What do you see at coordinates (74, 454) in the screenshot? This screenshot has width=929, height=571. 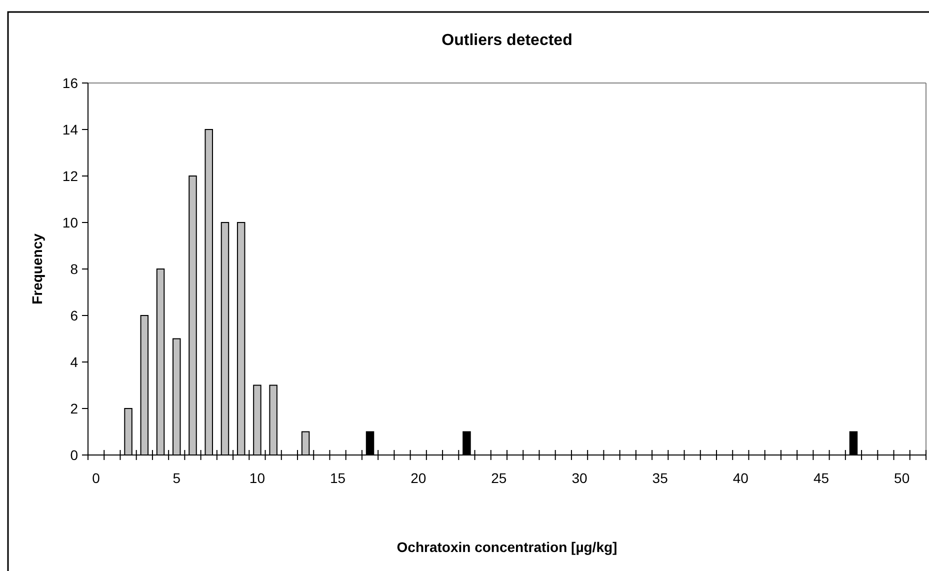 I see `y-tick-label: 0` at bounding box center [74, 454].